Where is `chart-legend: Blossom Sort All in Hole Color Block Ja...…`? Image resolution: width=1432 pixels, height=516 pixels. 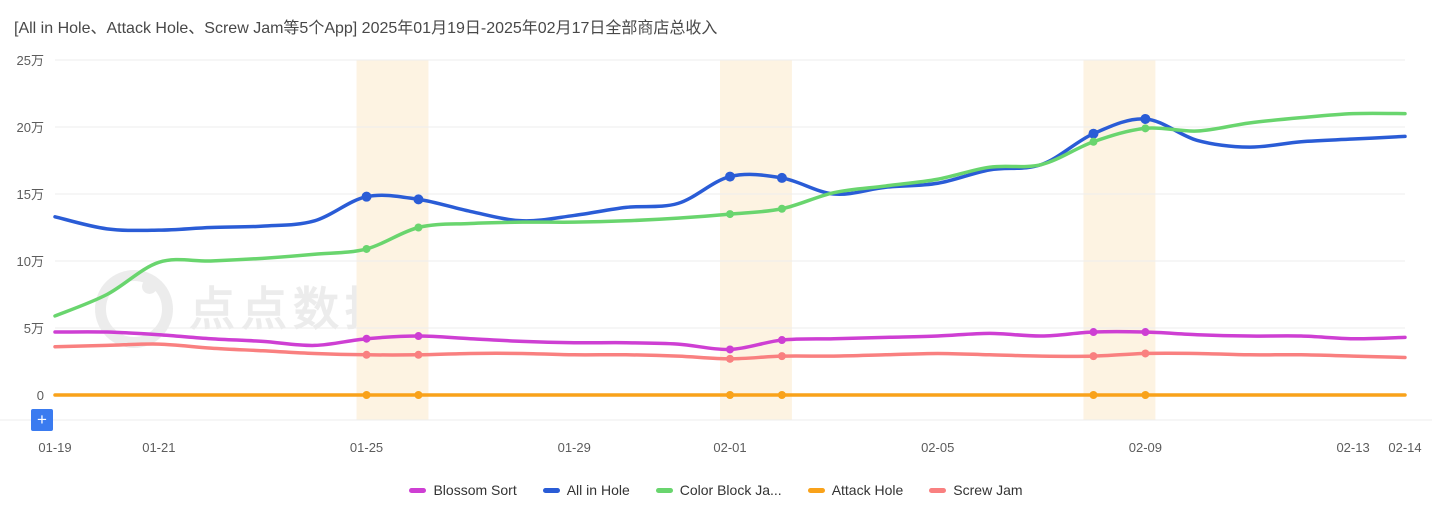 chart-legend: Blossom Sort All in Hole Color Block Ja...… is located at coordinates (716, 490).